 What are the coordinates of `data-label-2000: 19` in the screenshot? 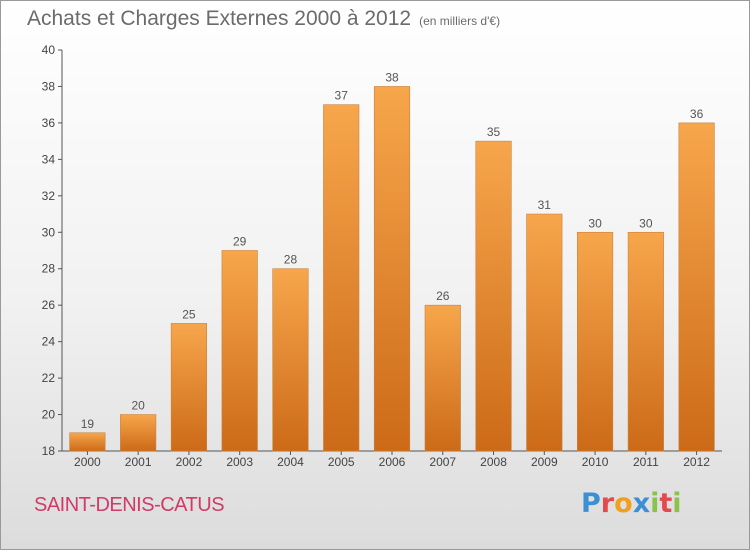 It's located at (88, 424).